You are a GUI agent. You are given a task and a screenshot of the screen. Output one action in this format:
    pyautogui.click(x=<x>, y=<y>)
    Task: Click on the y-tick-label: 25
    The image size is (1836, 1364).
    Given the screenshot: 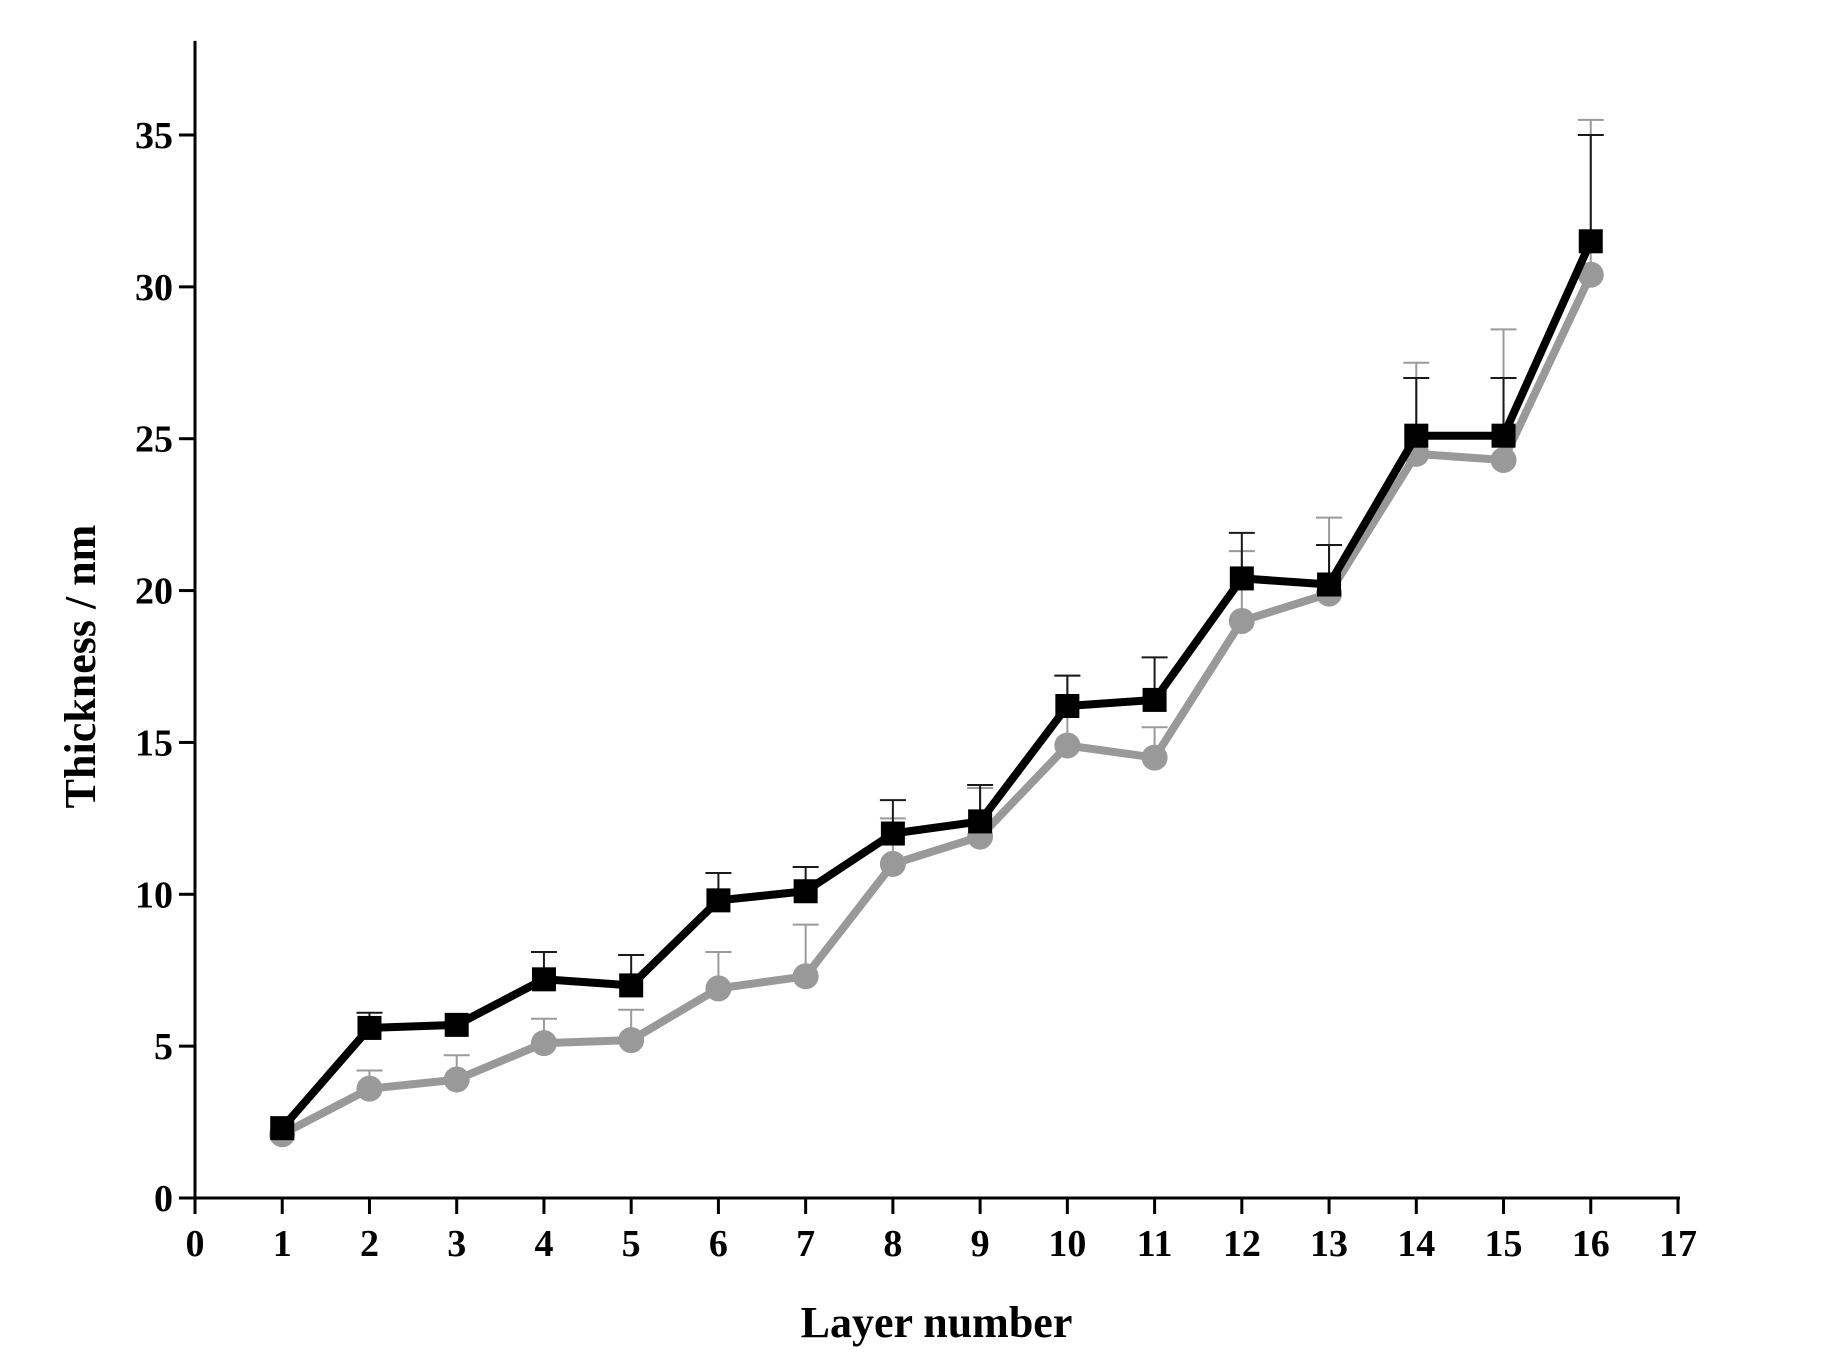 What is the action you would take?
    pyautogui.click(x=154, y=440)
    